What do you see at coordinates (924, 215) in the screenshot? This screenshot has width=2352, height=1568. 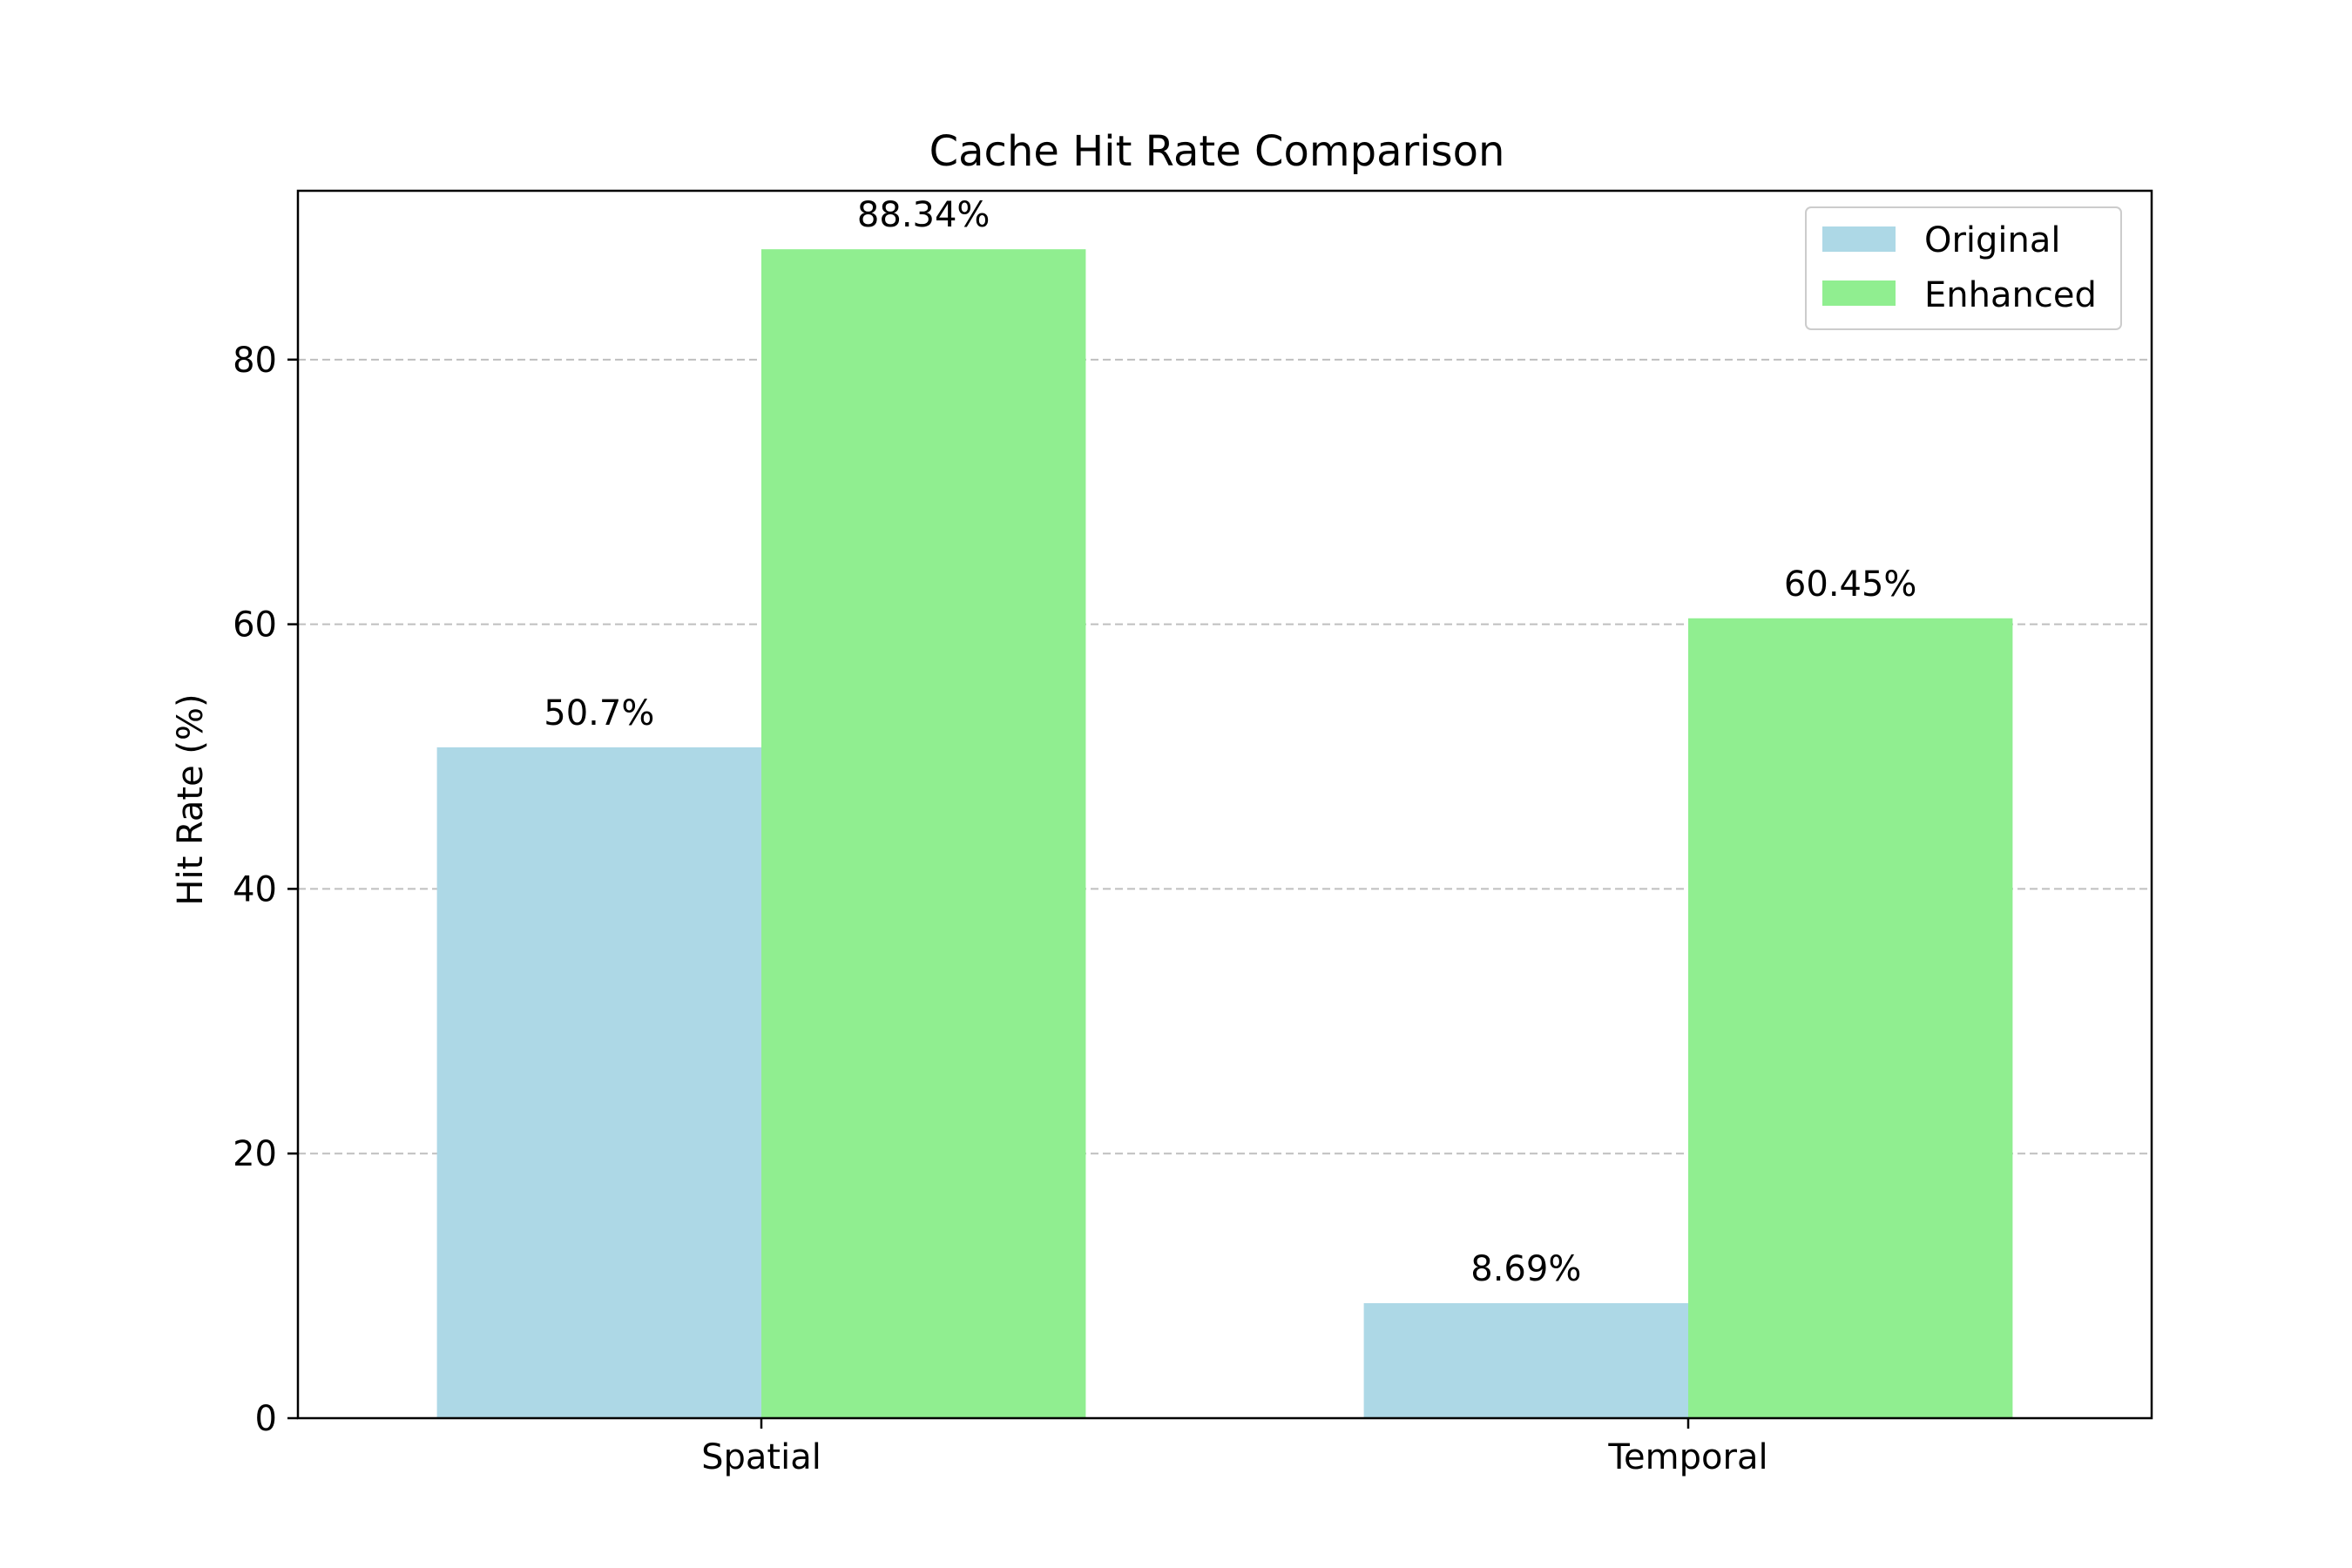 I see `data-label-enhanced-spatial: 88.34%` at bounding box center [924, 215].